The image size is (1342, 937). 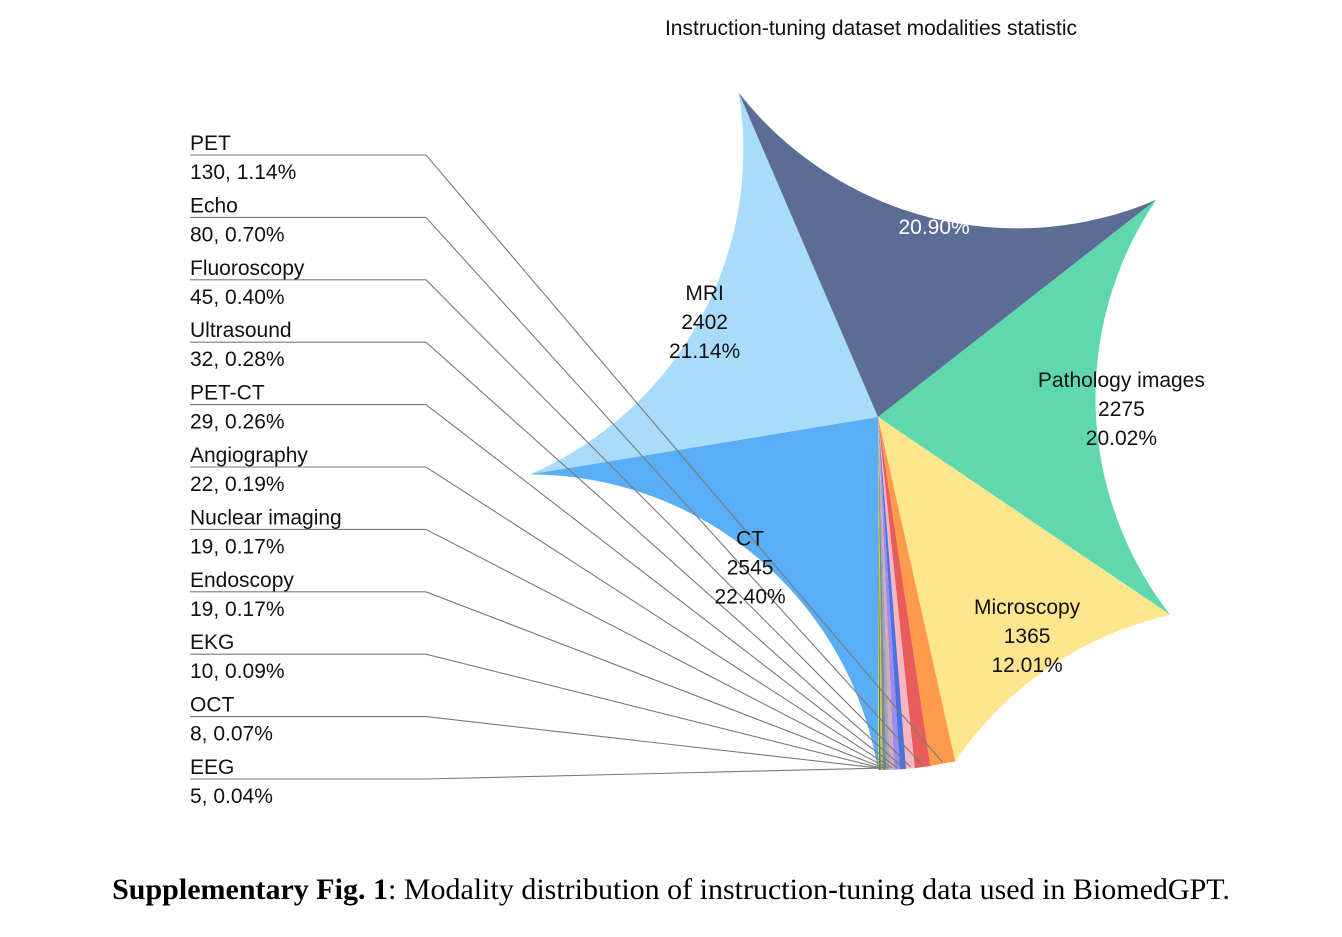 What do you see at coordinates (241, 330) in the screenshot?
I see `side-label-ultrasound: Ultrasound` at bounding box center [241, 330].